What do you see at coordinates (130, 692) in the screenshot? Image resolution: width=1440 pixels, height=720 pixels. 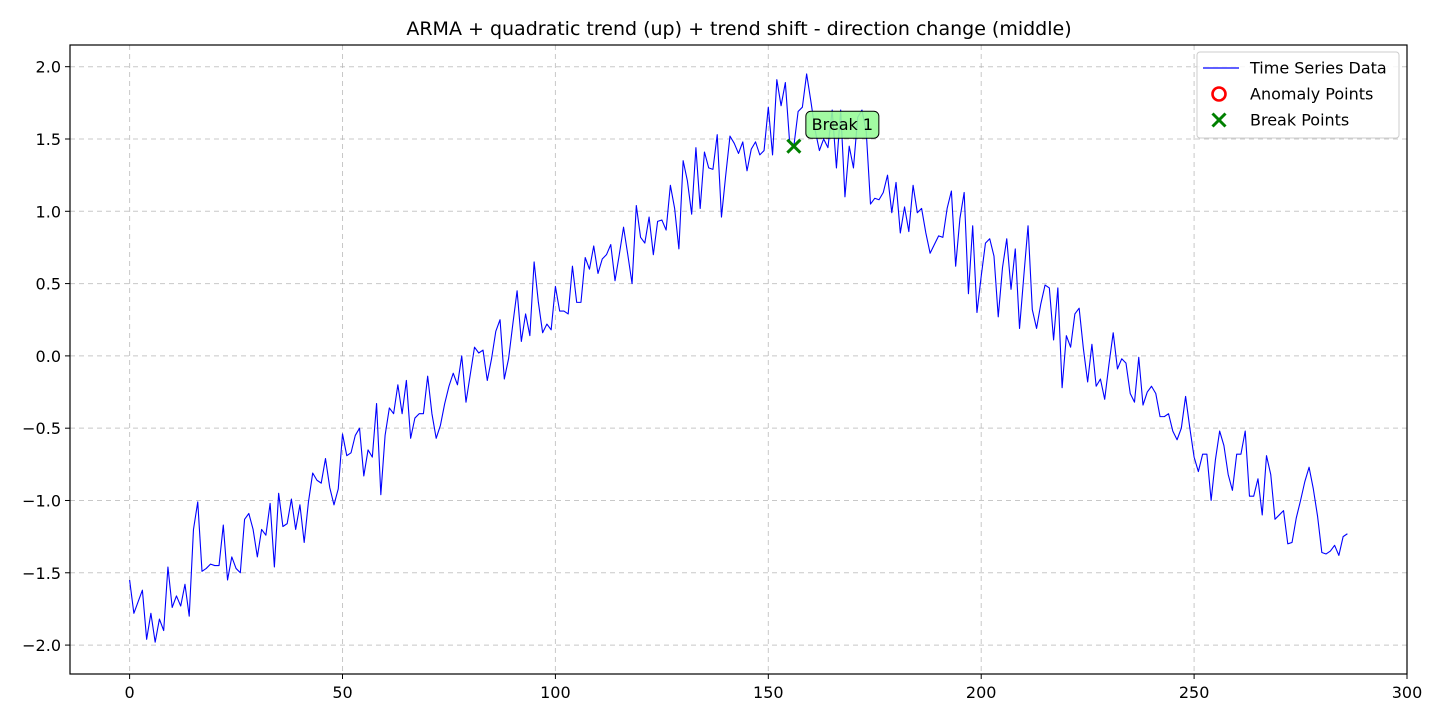 I see `x-tick-label: 0` at bounding box center [130, 692].